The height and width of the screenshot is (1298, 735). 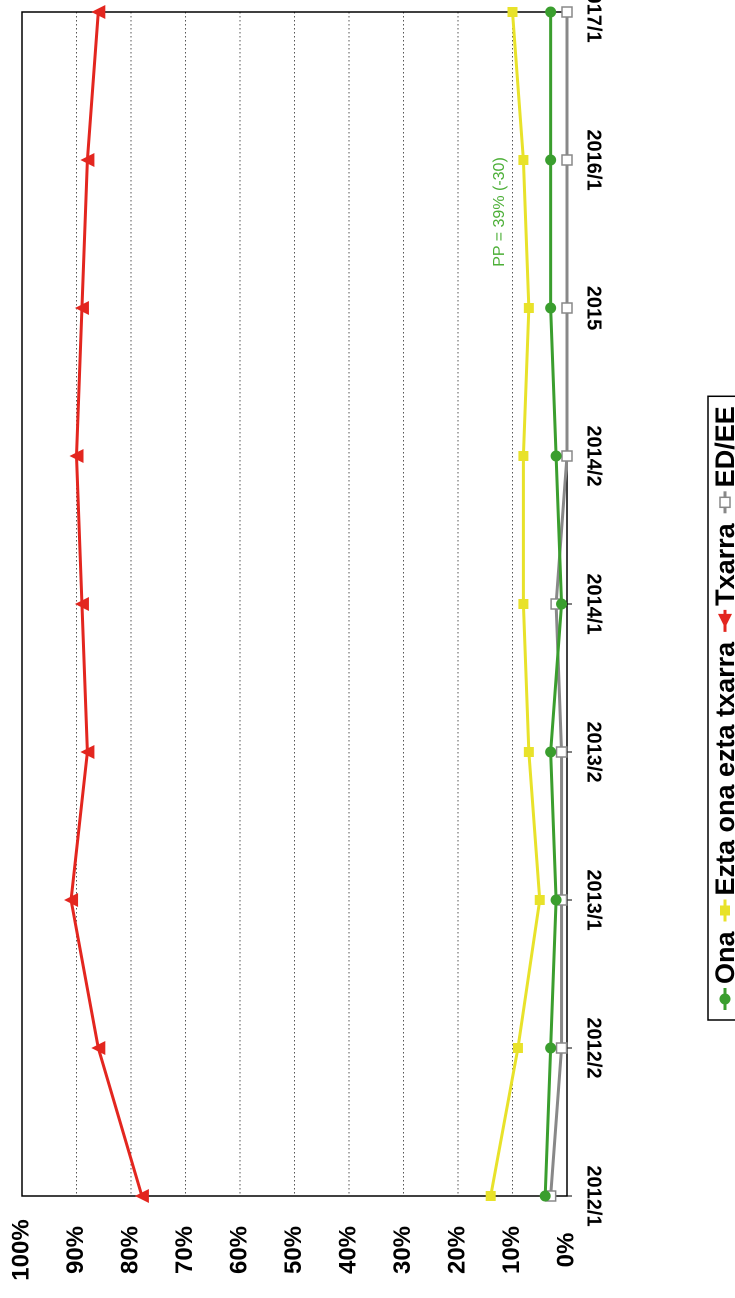 What do you see at coordinates (594, 159) in the screenshot?
I see `x-tick-label: 2016/1` at bounding box center [594, 159].